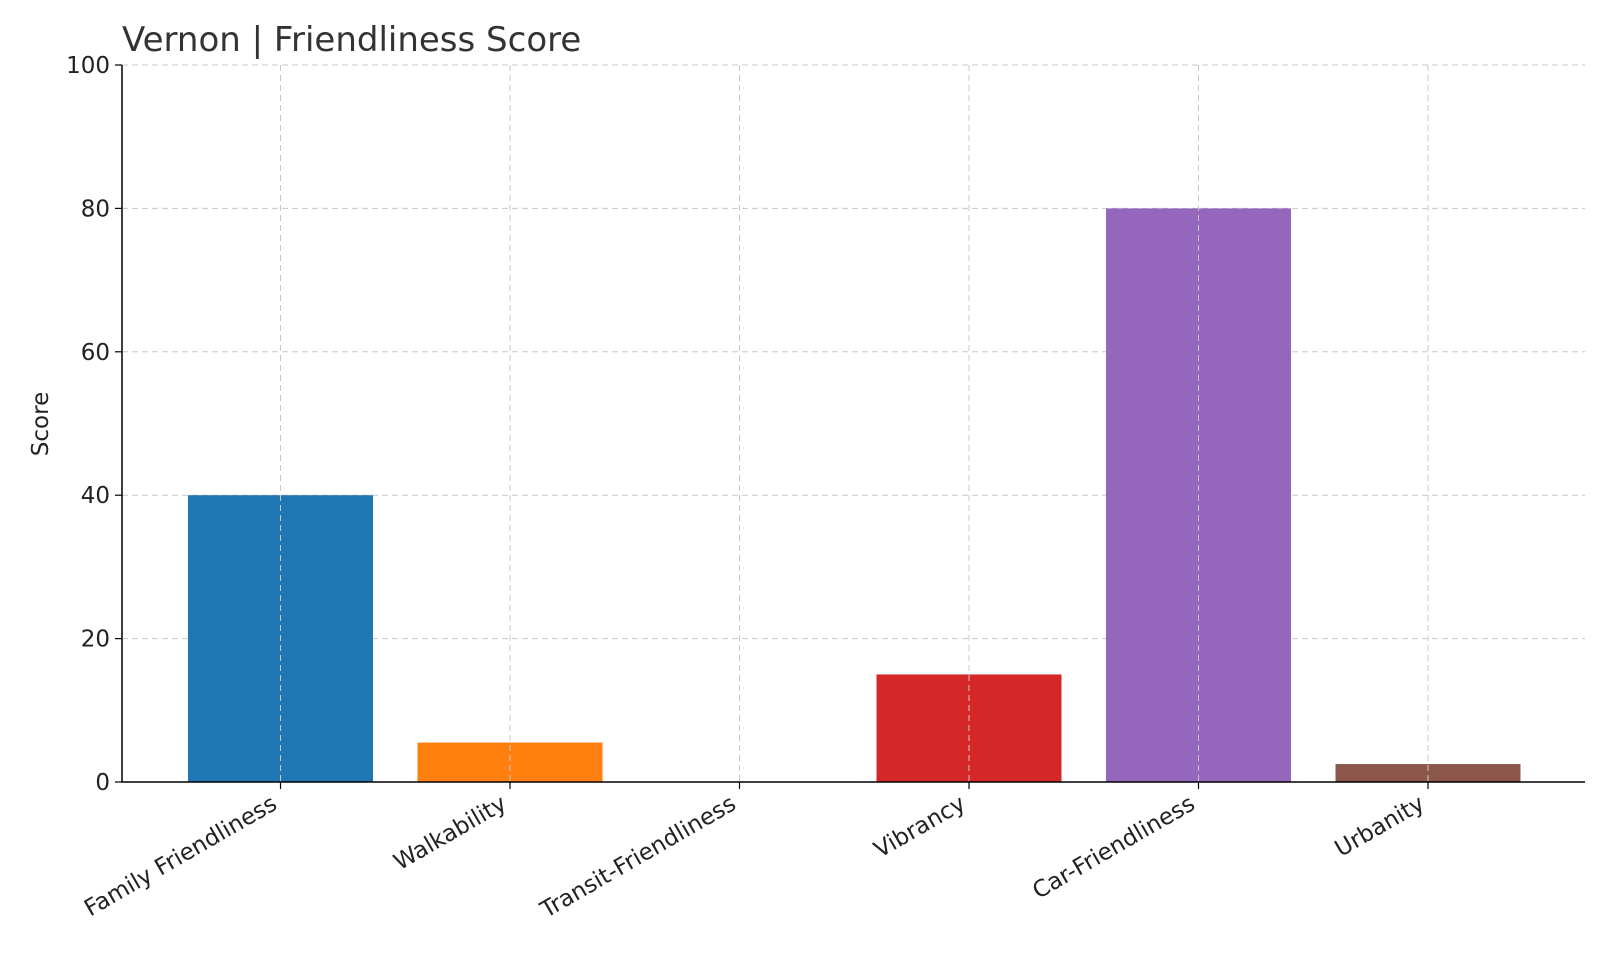 The width and height of the screenshot is (1600, 960). I want to click on bar-urbanity, so click(1428, 773).